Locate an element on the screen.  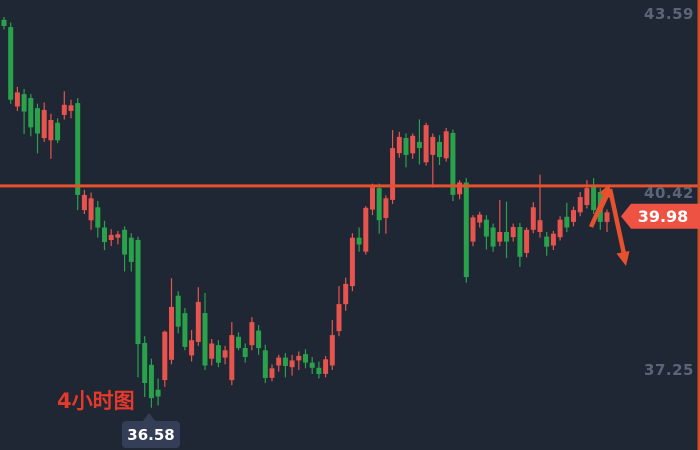
tooltip-label: 36.58 is located at coordinates (150, 435).